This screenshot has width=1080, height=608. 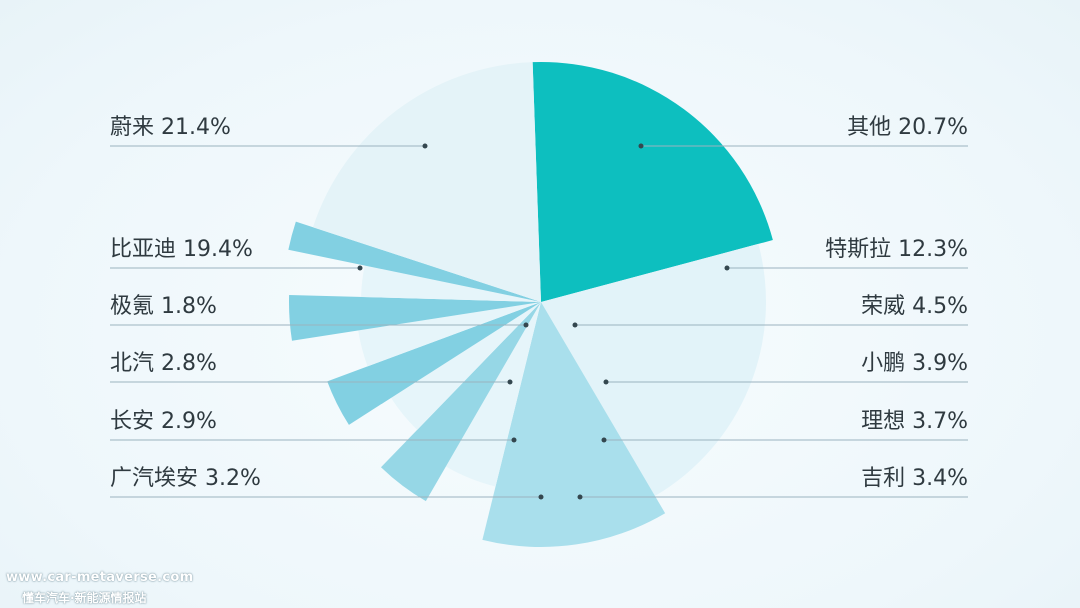 What do you see at coordinates (163, 306) in the screenshot?
I see `slice-label-11: 极氪 1.8%` at bounding box center [163, 306].